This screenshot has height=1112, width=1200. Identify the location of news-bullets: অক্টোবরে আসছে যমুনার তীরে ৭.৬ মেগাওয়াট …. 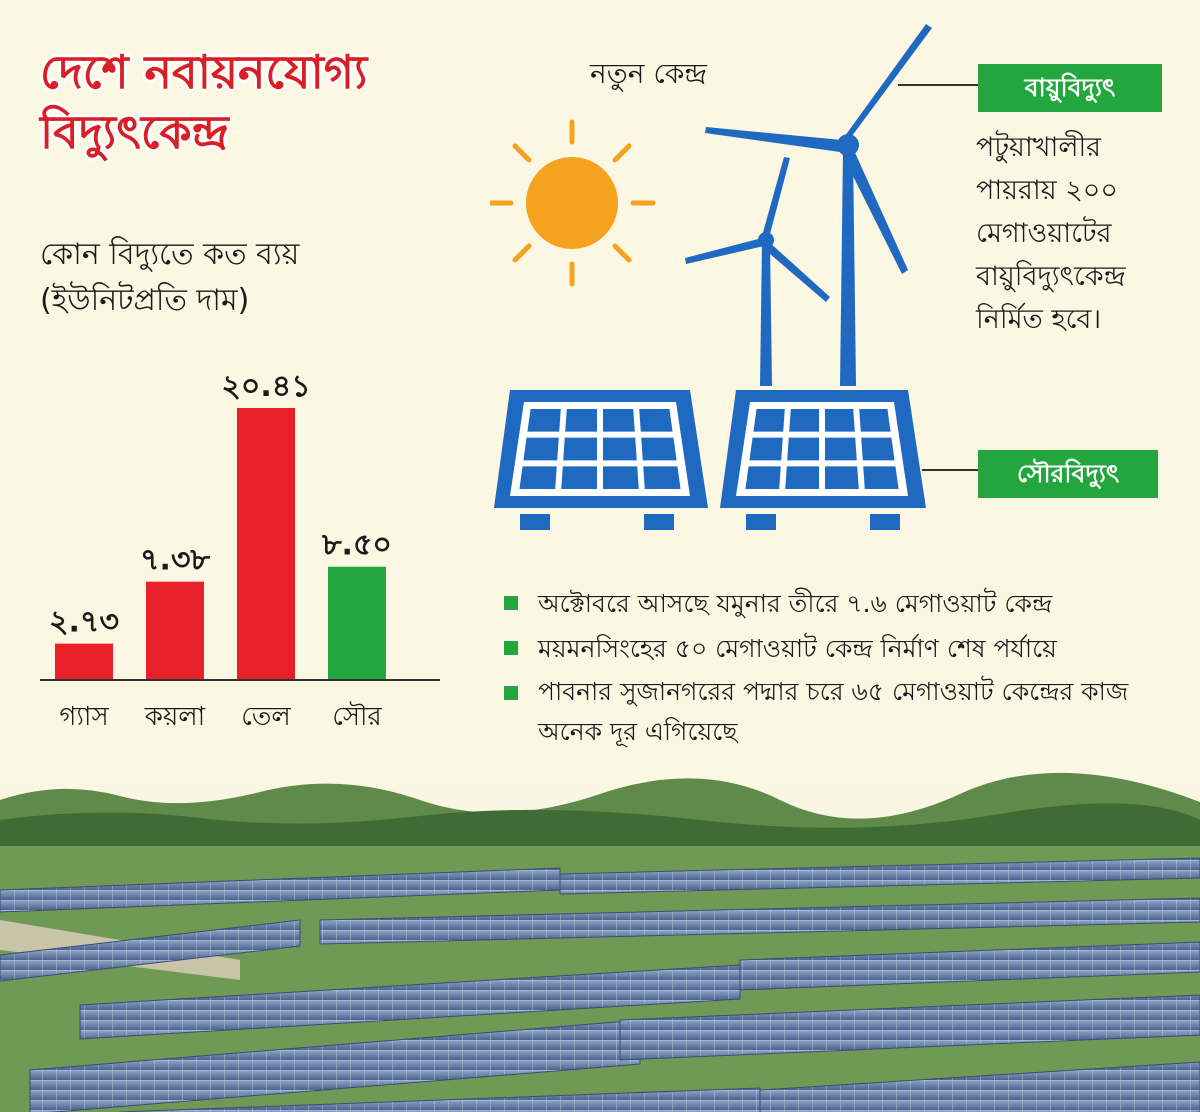
(843, 668).